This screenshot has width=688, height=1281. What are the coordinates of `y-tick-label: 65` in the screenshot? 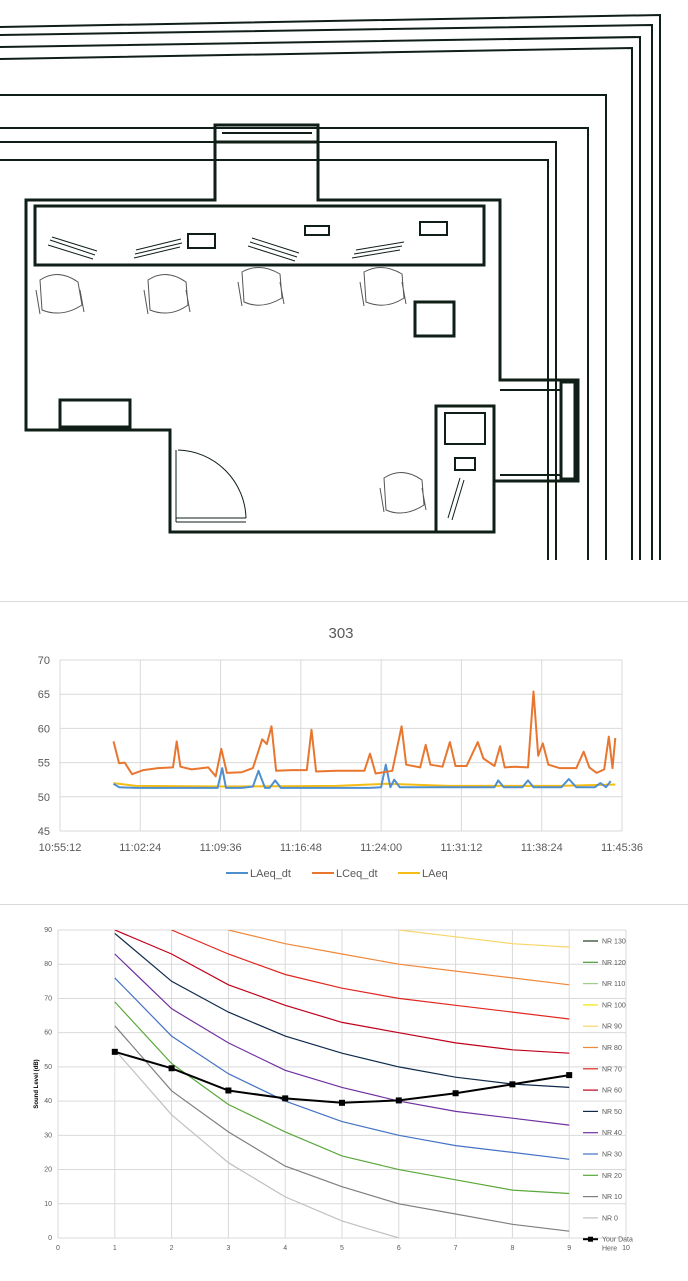 It's located at (44, 695).